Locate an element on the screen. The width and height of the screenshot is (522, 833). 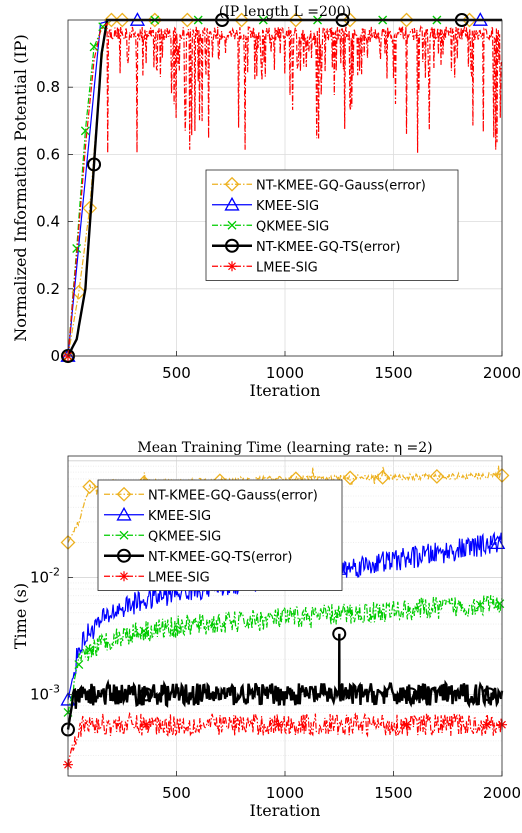
y-tick-label: 0.8 is located at coordinates (48, 87).